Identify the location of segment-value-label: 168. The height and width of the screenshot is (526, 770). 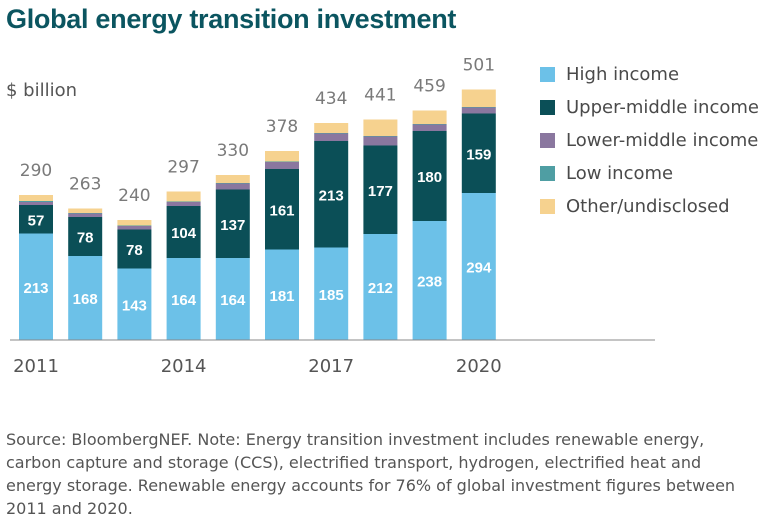
(85, 299).